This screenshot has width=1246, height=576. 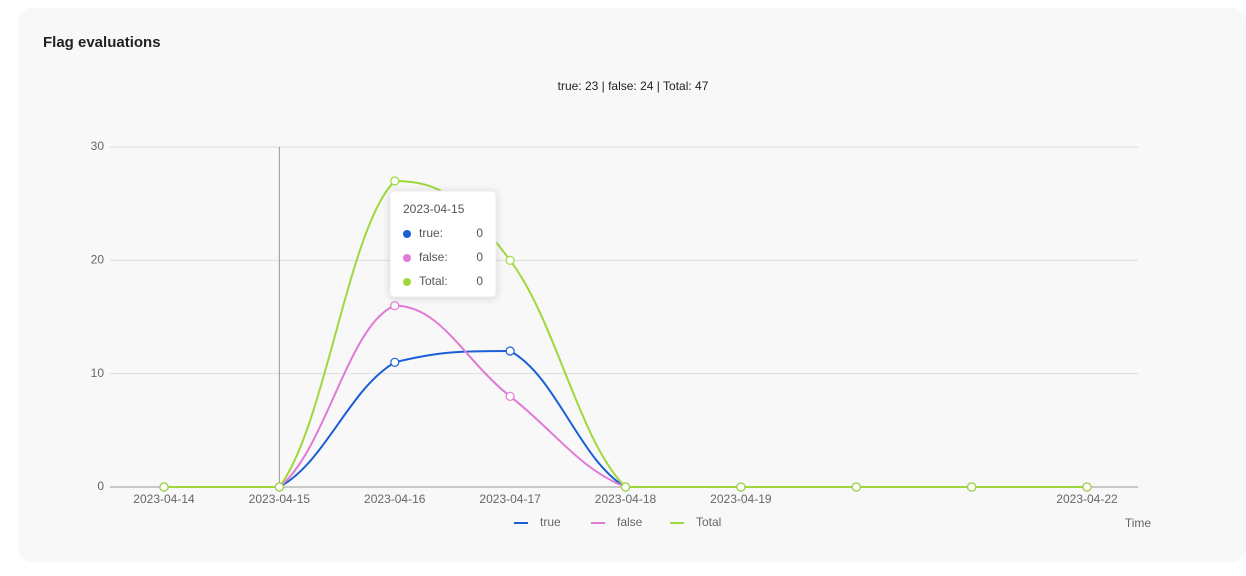 I want to click on x-tick-label: 2023-04-18, so click(x=626, y=499).